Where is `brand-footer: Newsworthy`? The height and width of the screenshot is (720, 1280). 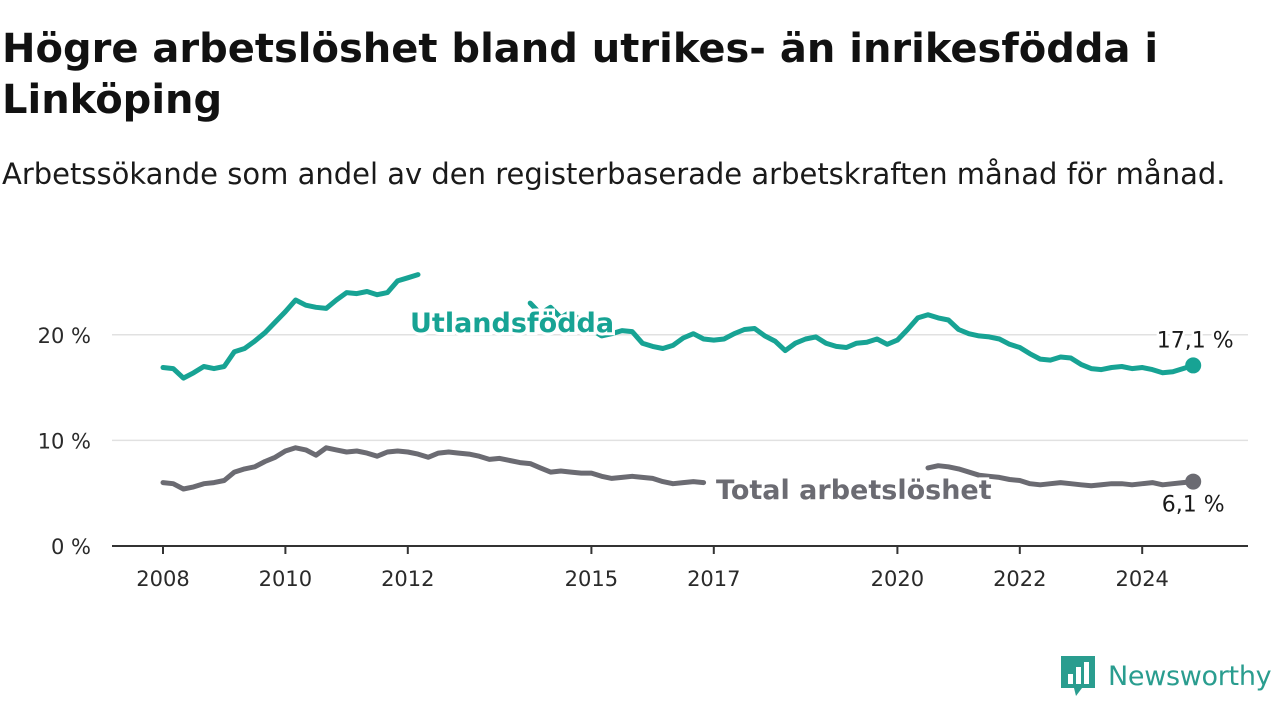 brand-footer: Newsworthy is located at coordinates (1165, 676).